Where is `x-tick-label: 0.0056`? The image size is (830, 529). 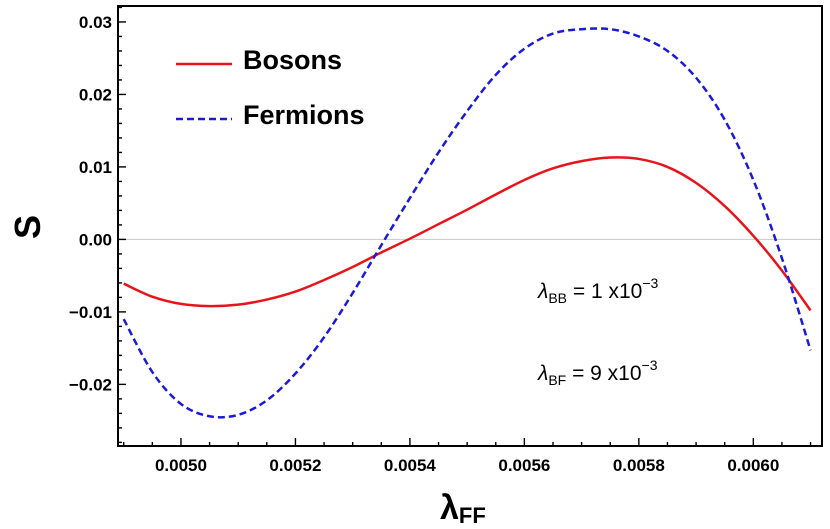 x-tick-label: 0.0056 is located at coordinates (524, 465).